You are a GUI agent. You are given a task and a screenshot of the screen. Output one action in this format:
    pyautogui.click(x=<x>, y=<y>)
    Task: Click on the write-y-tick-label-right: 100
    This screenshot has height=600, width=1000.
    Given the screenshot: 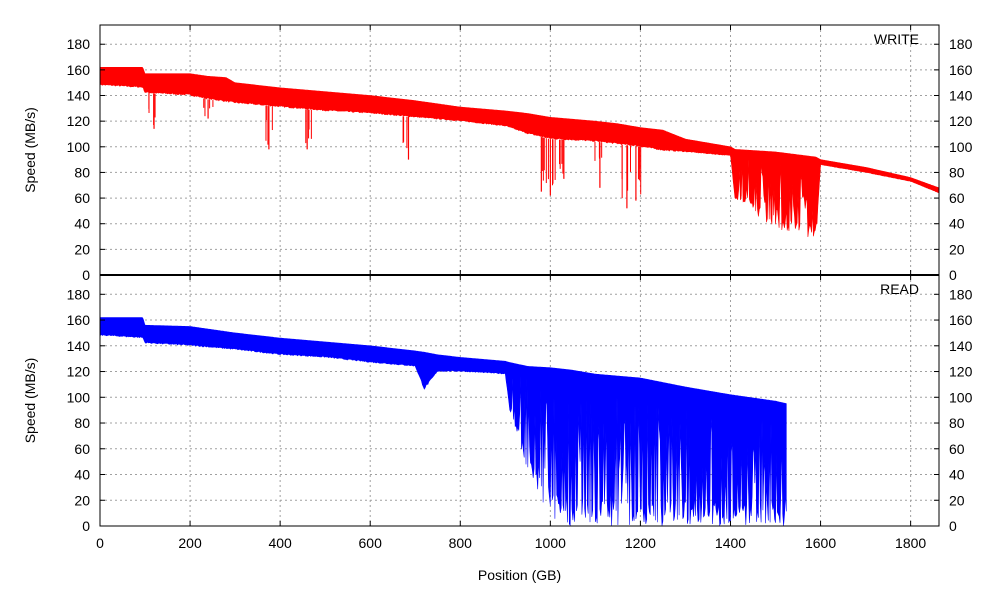 What is the action you would take?
    pyautogui.click(x=961, y=147)
    